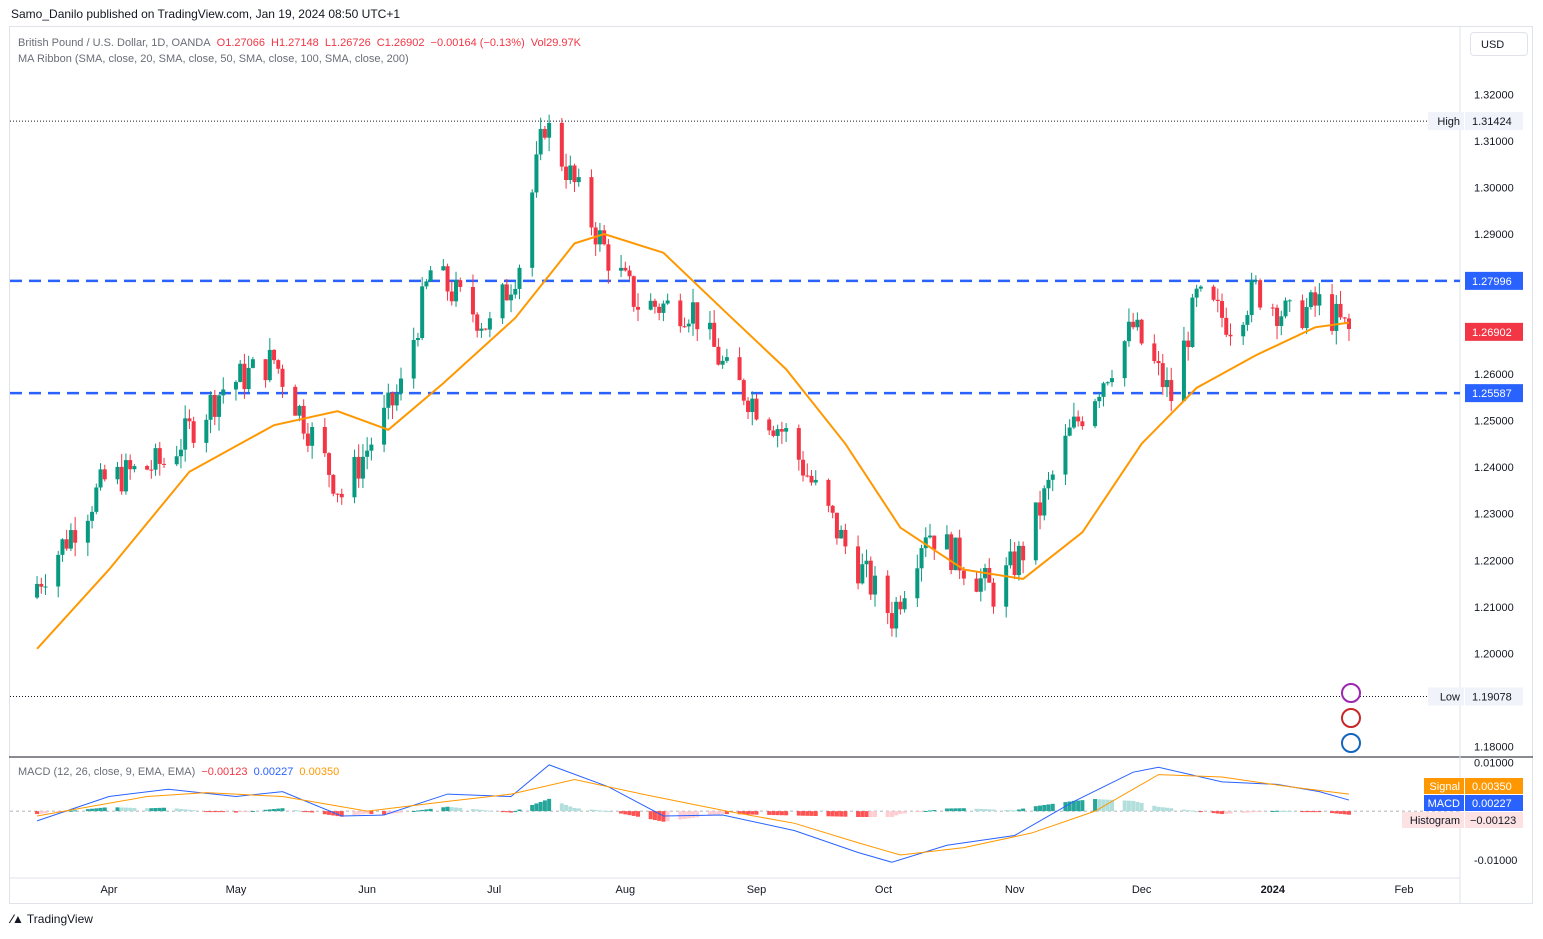 Image resolution: width=1543 pixels, height=939 pixels. I want to click on macd-tag-value: 0.00227, so click(1492, 804).